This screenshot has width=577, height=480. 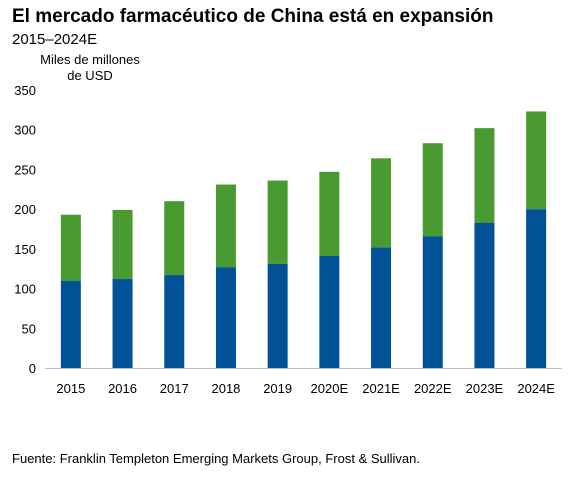 What do you see at coordinates (25, 90) in the screenshot?
I see `y-tick-label: 350` at bounding box center [25, 90].